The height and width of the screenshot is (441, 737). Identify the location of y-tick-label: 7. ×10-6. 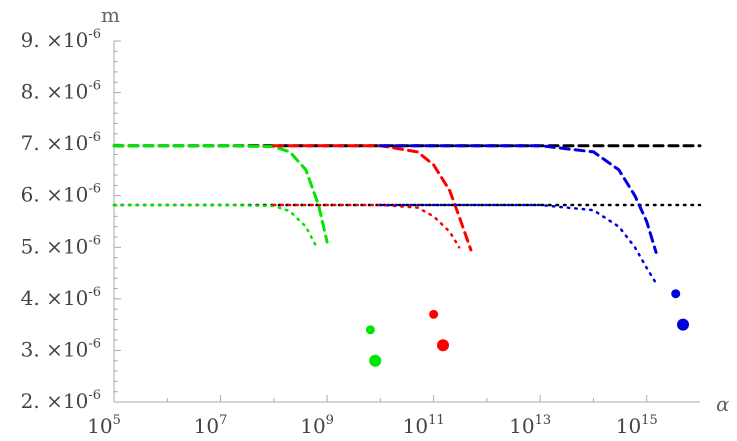
(61, 142).